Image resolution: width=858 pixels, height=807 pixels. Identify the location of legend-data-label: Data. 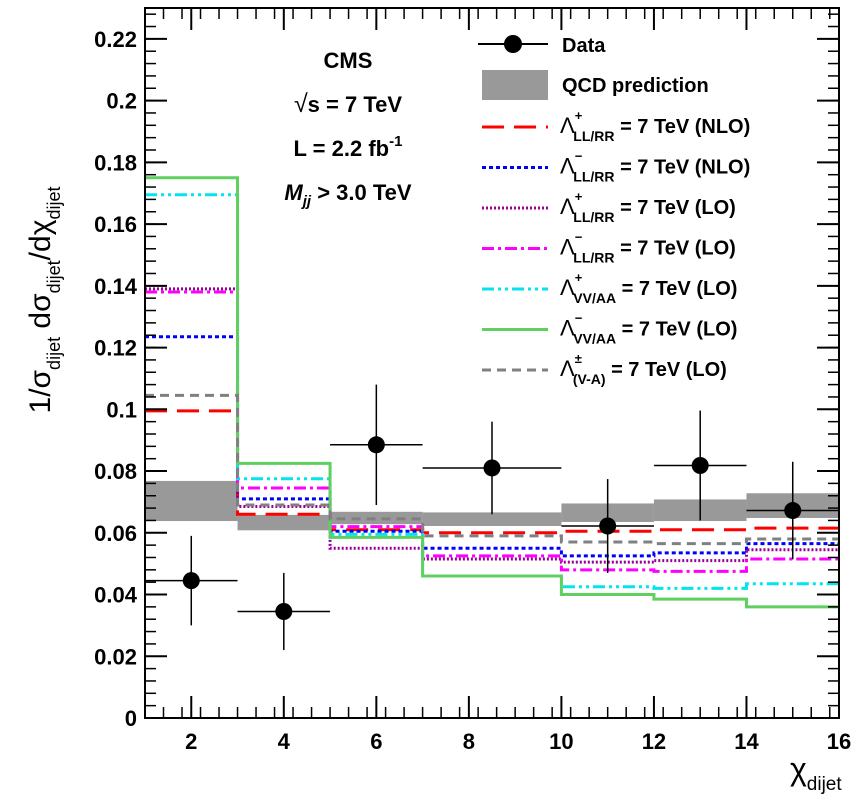
(584, 46).